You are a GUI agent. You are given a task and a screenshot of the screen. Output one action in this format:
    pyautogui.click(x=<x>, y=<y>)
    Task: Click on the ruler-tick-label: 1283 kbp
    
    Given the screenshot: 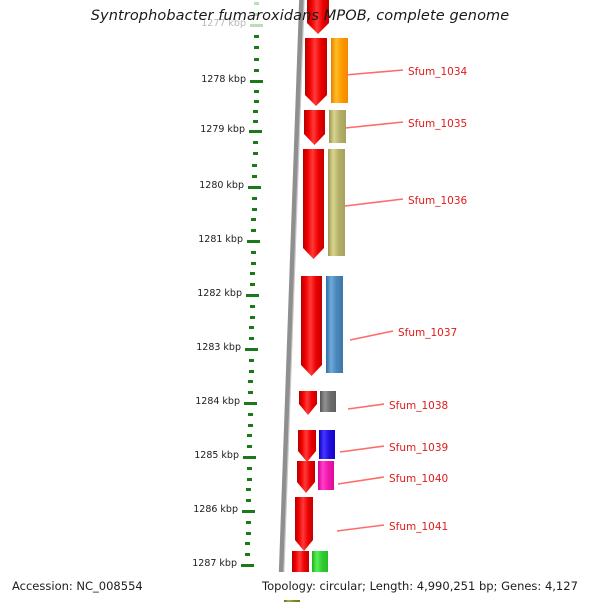 What is the action you would take?
    pyautogui.click(x=218, y=347)
    